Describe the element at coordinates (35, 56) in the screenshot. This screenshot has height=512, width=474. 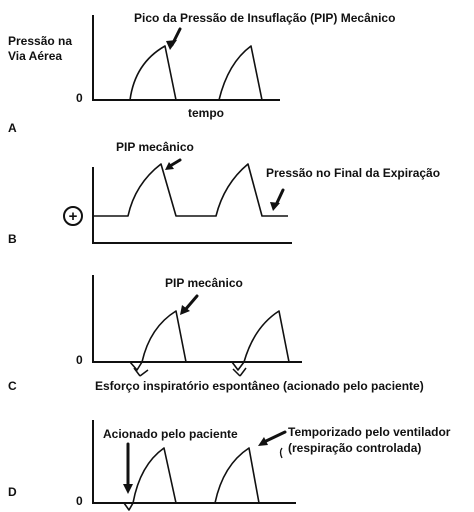
I see `y-axis-label-line2: Via Aérea` at that location.